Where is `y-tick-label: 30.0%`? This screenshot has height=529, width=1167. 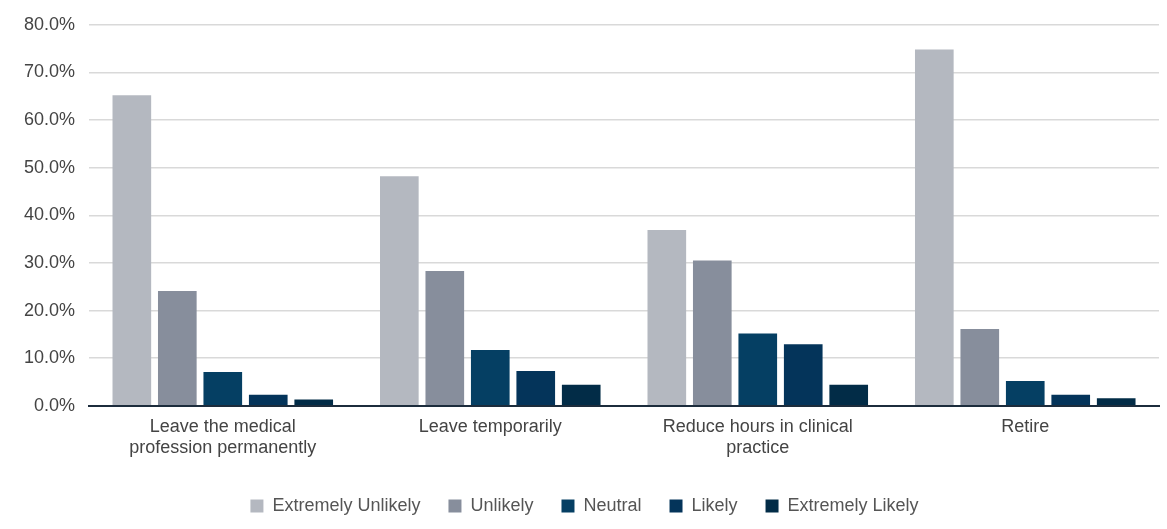
y-tick-label: 30.0% is located at coordinates (49, 261).